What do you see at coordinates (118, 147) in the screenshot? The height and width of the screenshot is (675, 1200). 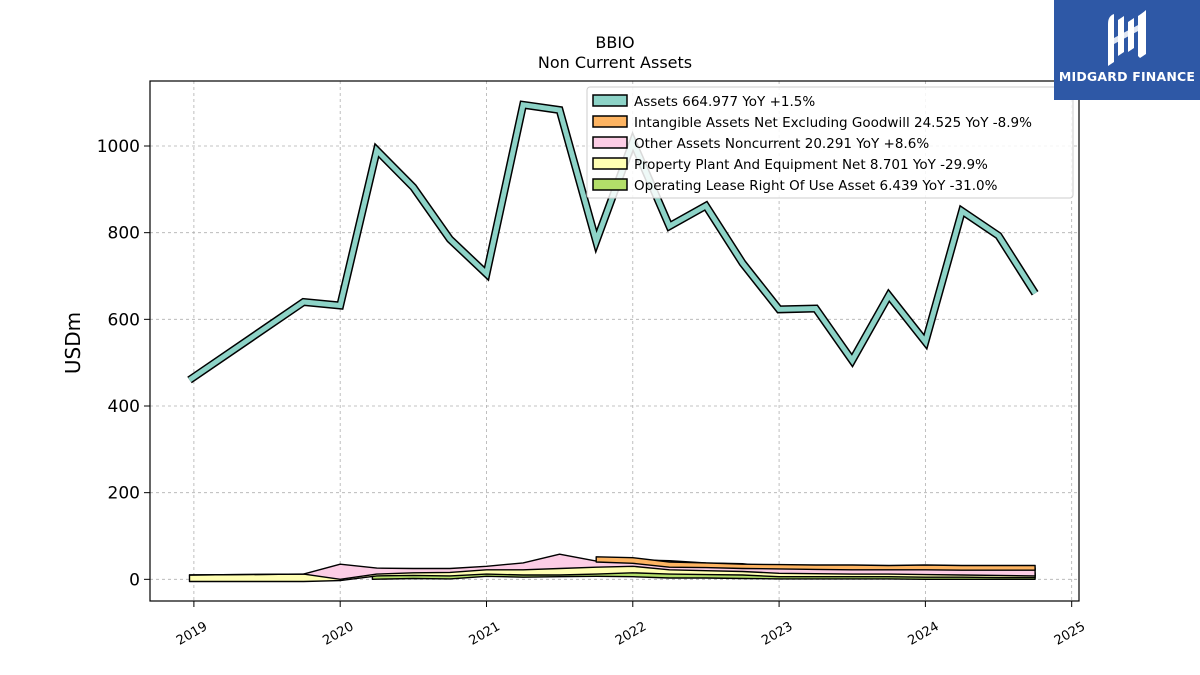 I see `y-tick-label: 1000` at bounding box center [118, 147].